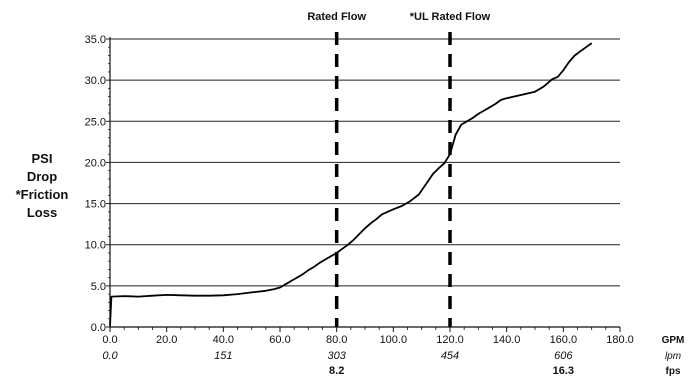 This screenshot has width=700, height=379. Describe the element at coordinates (673, 340) in the screenshot. I see `unit-label-gpm: GPM` at that location.